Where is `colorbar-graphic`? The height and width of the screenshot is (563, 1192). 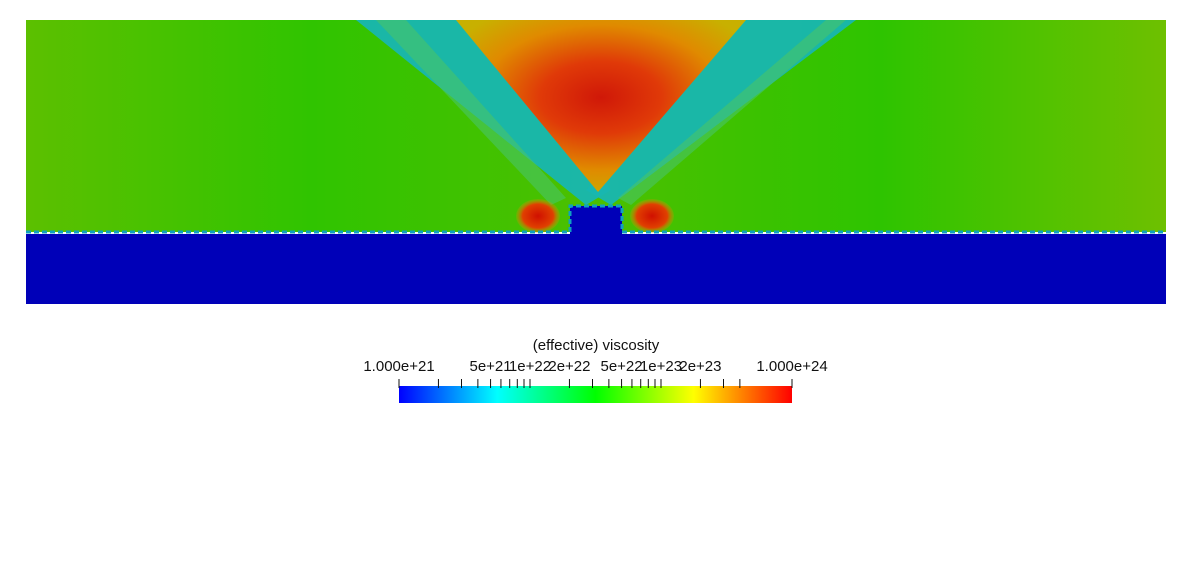 colorbar-graphic is located at coordinates (595, 391).